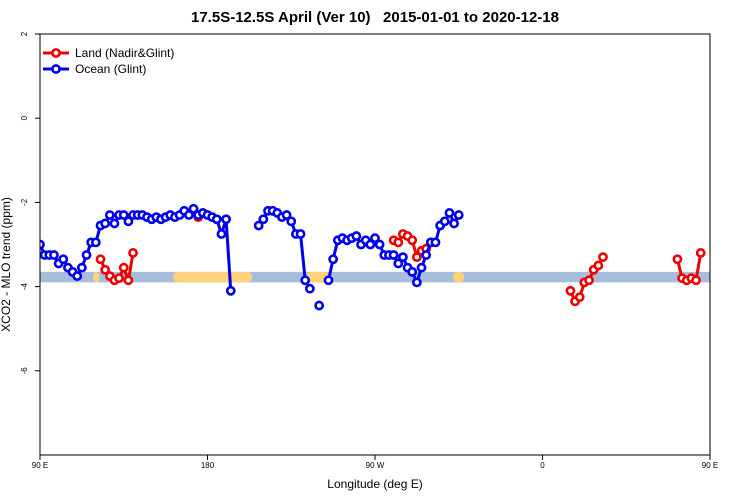  I want to click on legend-ocean-label: Ocean (Glint), so click(110, 69).